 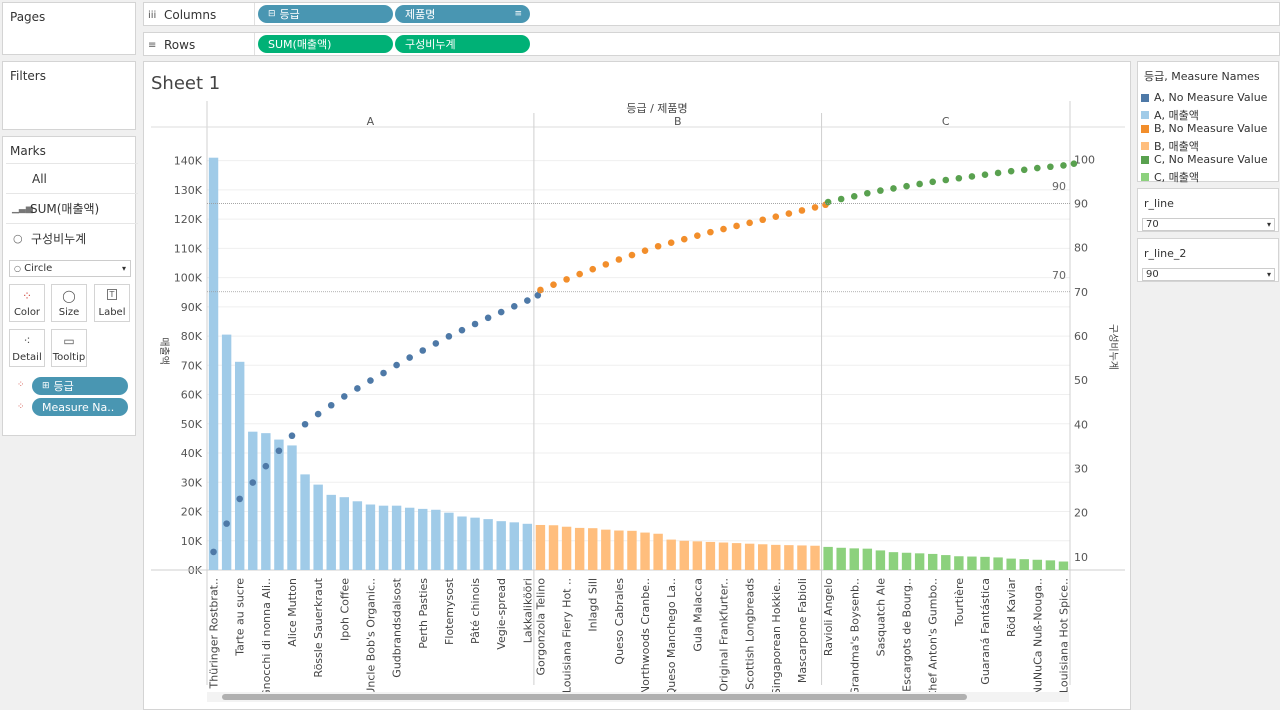 I want to click on column-pill-product: 제품명 ≡, so click(x=462, y=14).